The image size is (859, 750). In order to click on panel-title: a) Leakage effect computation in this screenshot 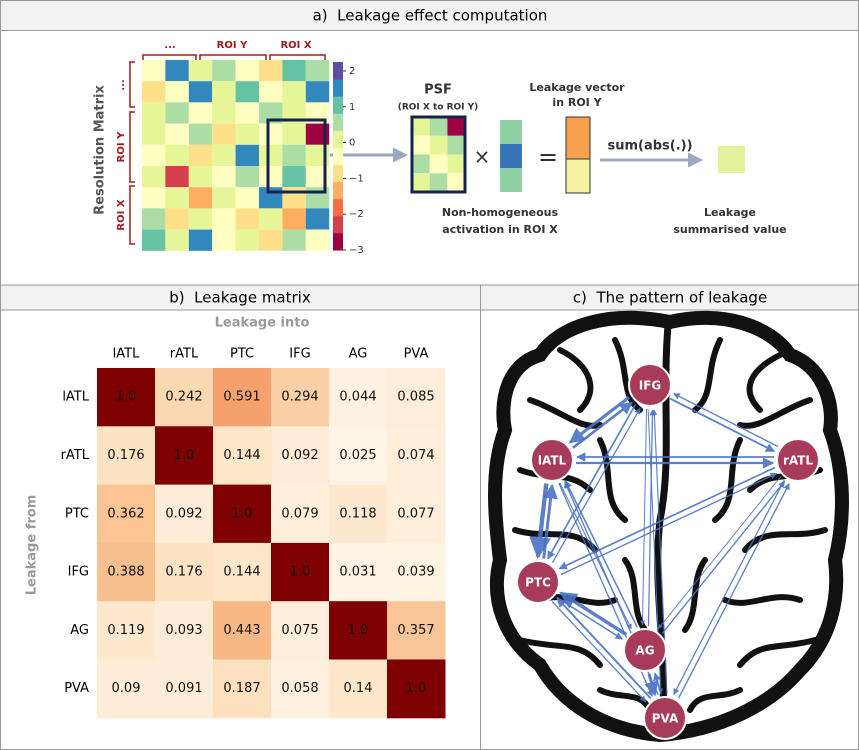, I will do `click(430, 16)`.